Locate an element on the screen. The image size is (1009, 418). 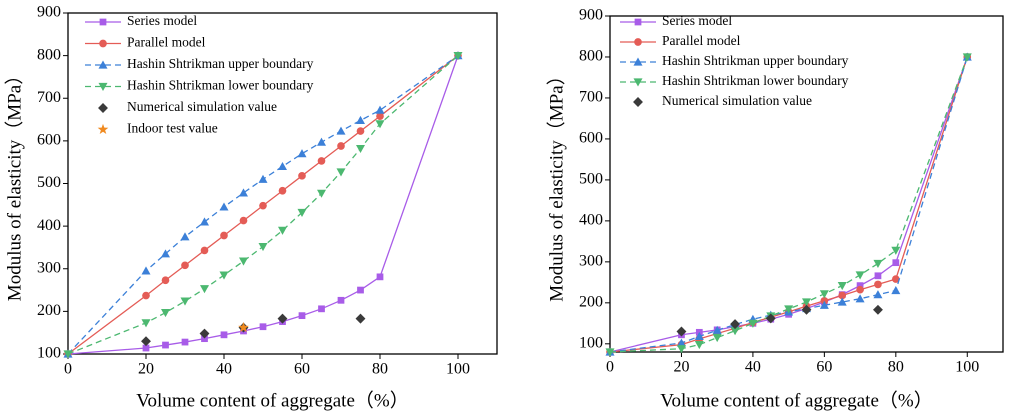
x-tick-label: 60 is located at coordinates (302, 369).